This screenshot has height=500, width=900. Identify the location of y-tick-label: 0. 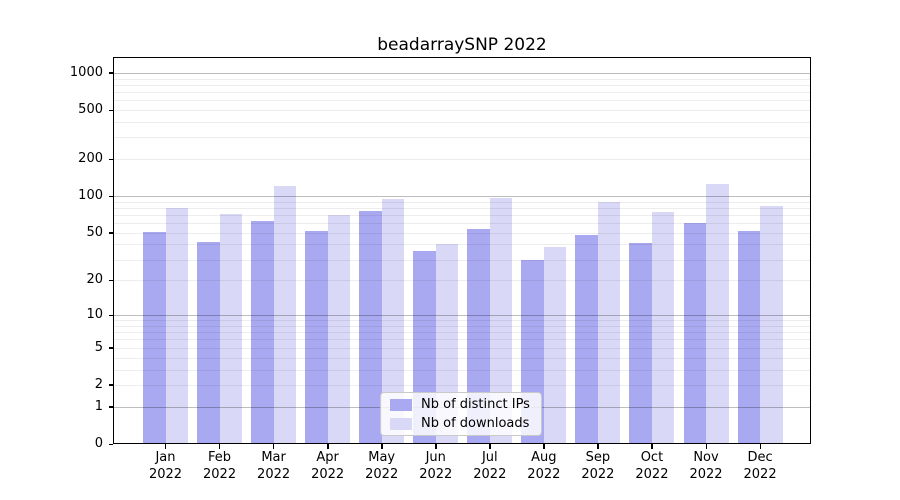
(98, 443).